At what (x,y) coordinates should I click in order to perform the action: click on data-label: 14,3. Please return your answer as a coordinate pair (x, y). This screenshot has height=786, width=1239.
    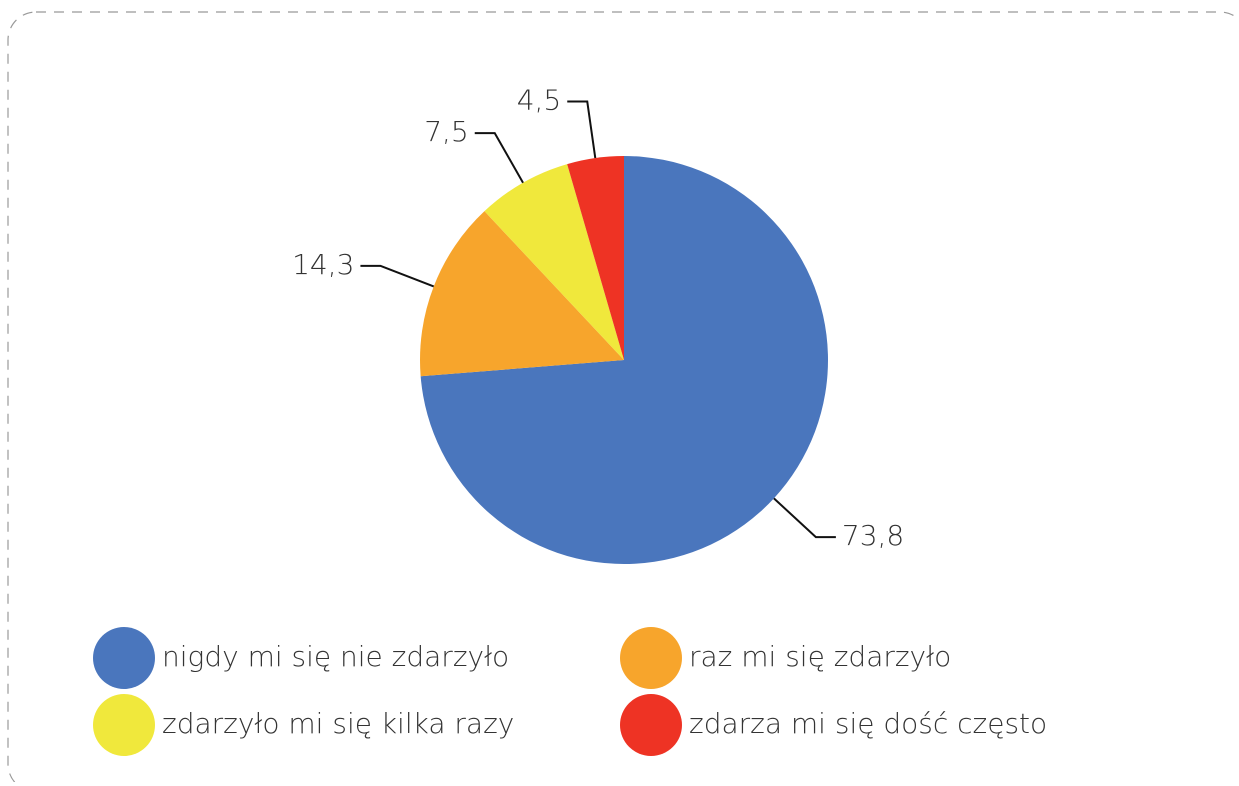
    Looking at the image, I should click on (323, 264).